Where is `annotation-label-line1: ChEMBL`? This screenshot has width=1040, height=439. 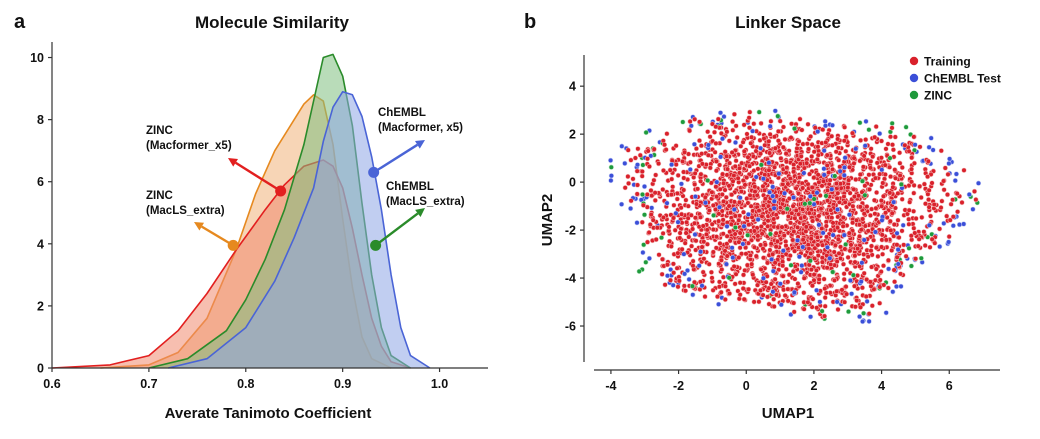
annotation-label-line1: ChEMBL is located at coordinates (402, 113).